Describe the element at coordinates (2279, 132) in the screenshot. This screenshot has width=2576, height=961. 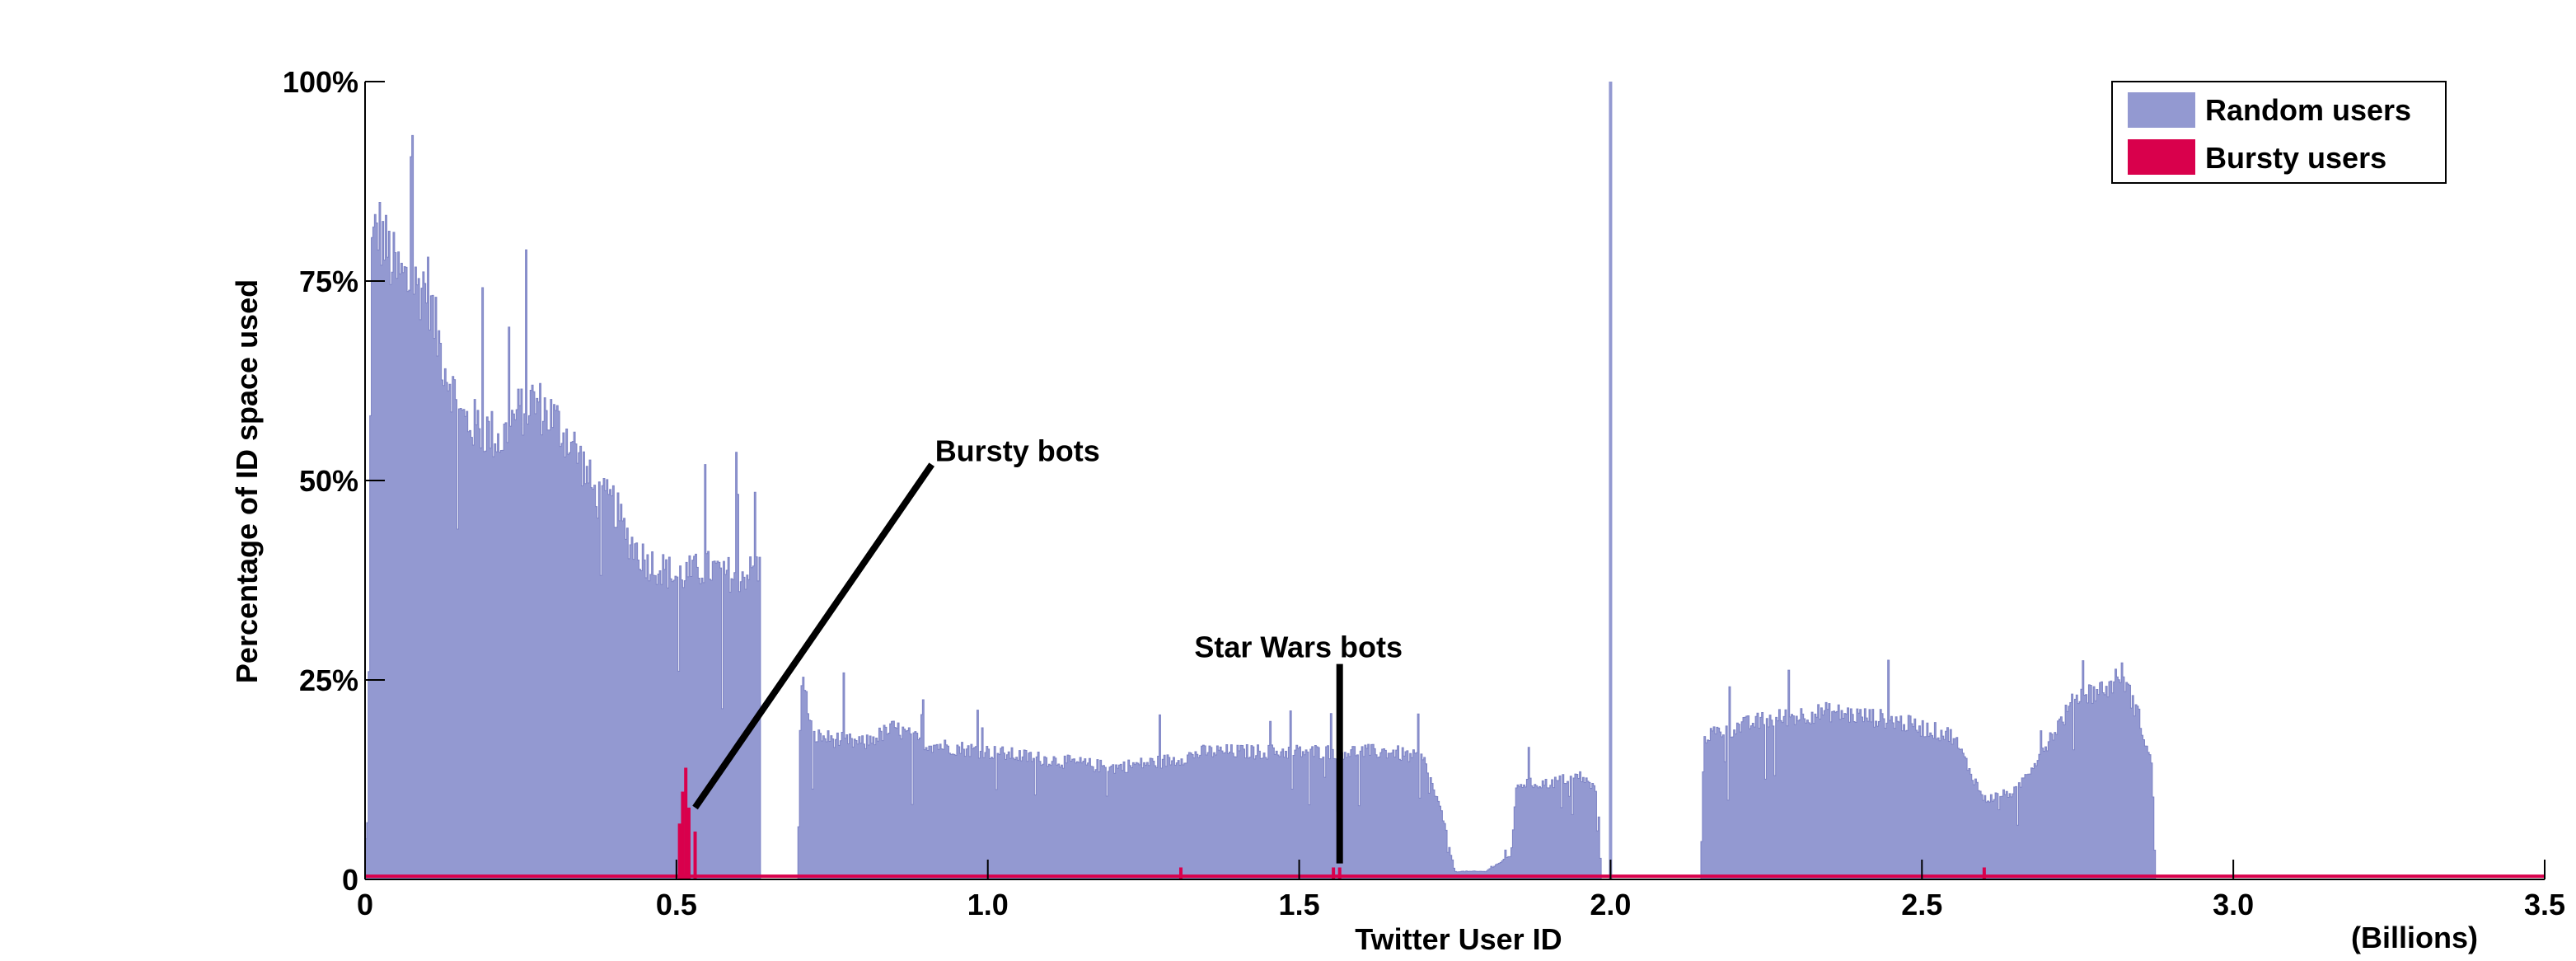
I see `legend: Random users Bursty users` at that location.